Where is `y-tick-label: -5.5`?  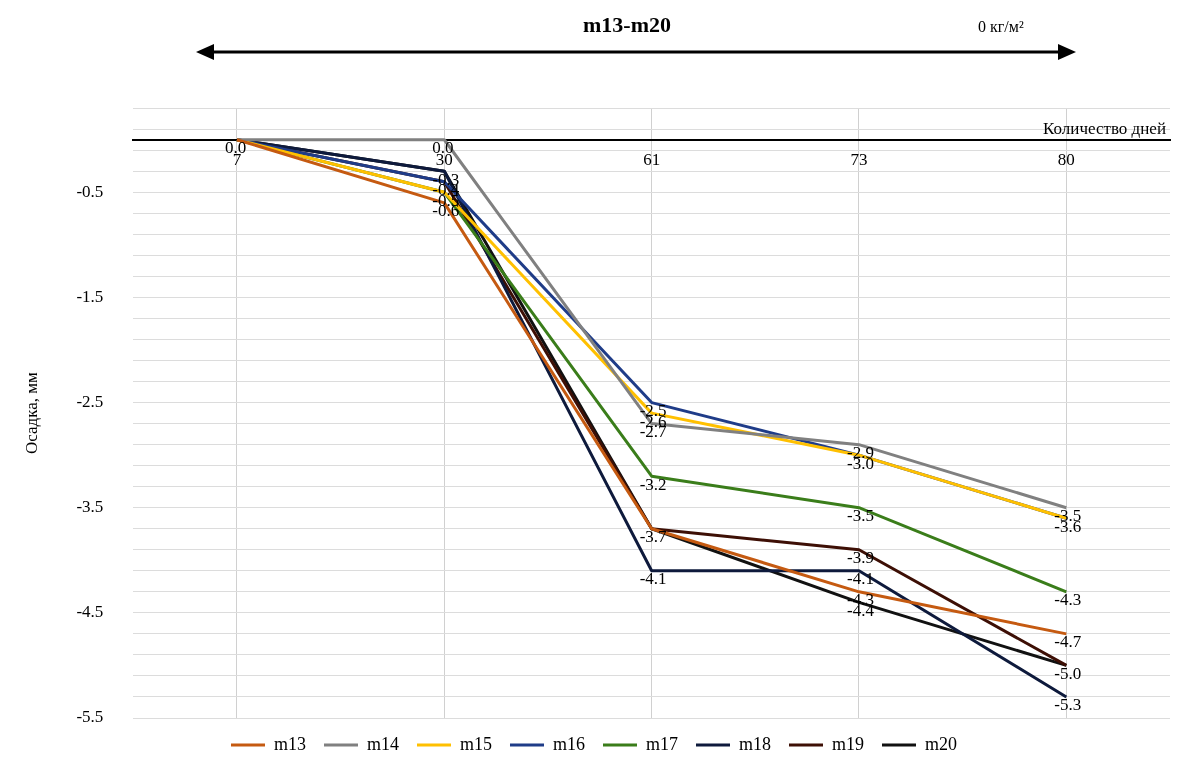 y-tick-label: -5.5 is located at coordinates (90, 717).